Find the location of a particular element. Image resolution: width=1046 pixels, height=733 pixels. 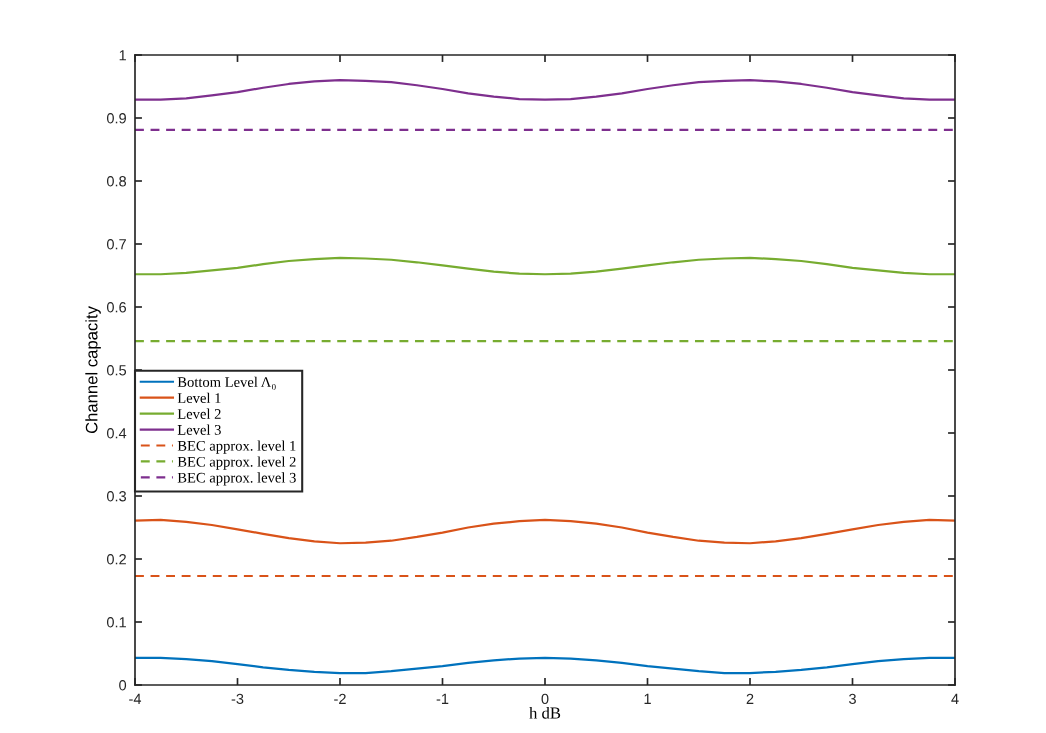

legend-label: Level 3 is located at coordinates (199, 429).